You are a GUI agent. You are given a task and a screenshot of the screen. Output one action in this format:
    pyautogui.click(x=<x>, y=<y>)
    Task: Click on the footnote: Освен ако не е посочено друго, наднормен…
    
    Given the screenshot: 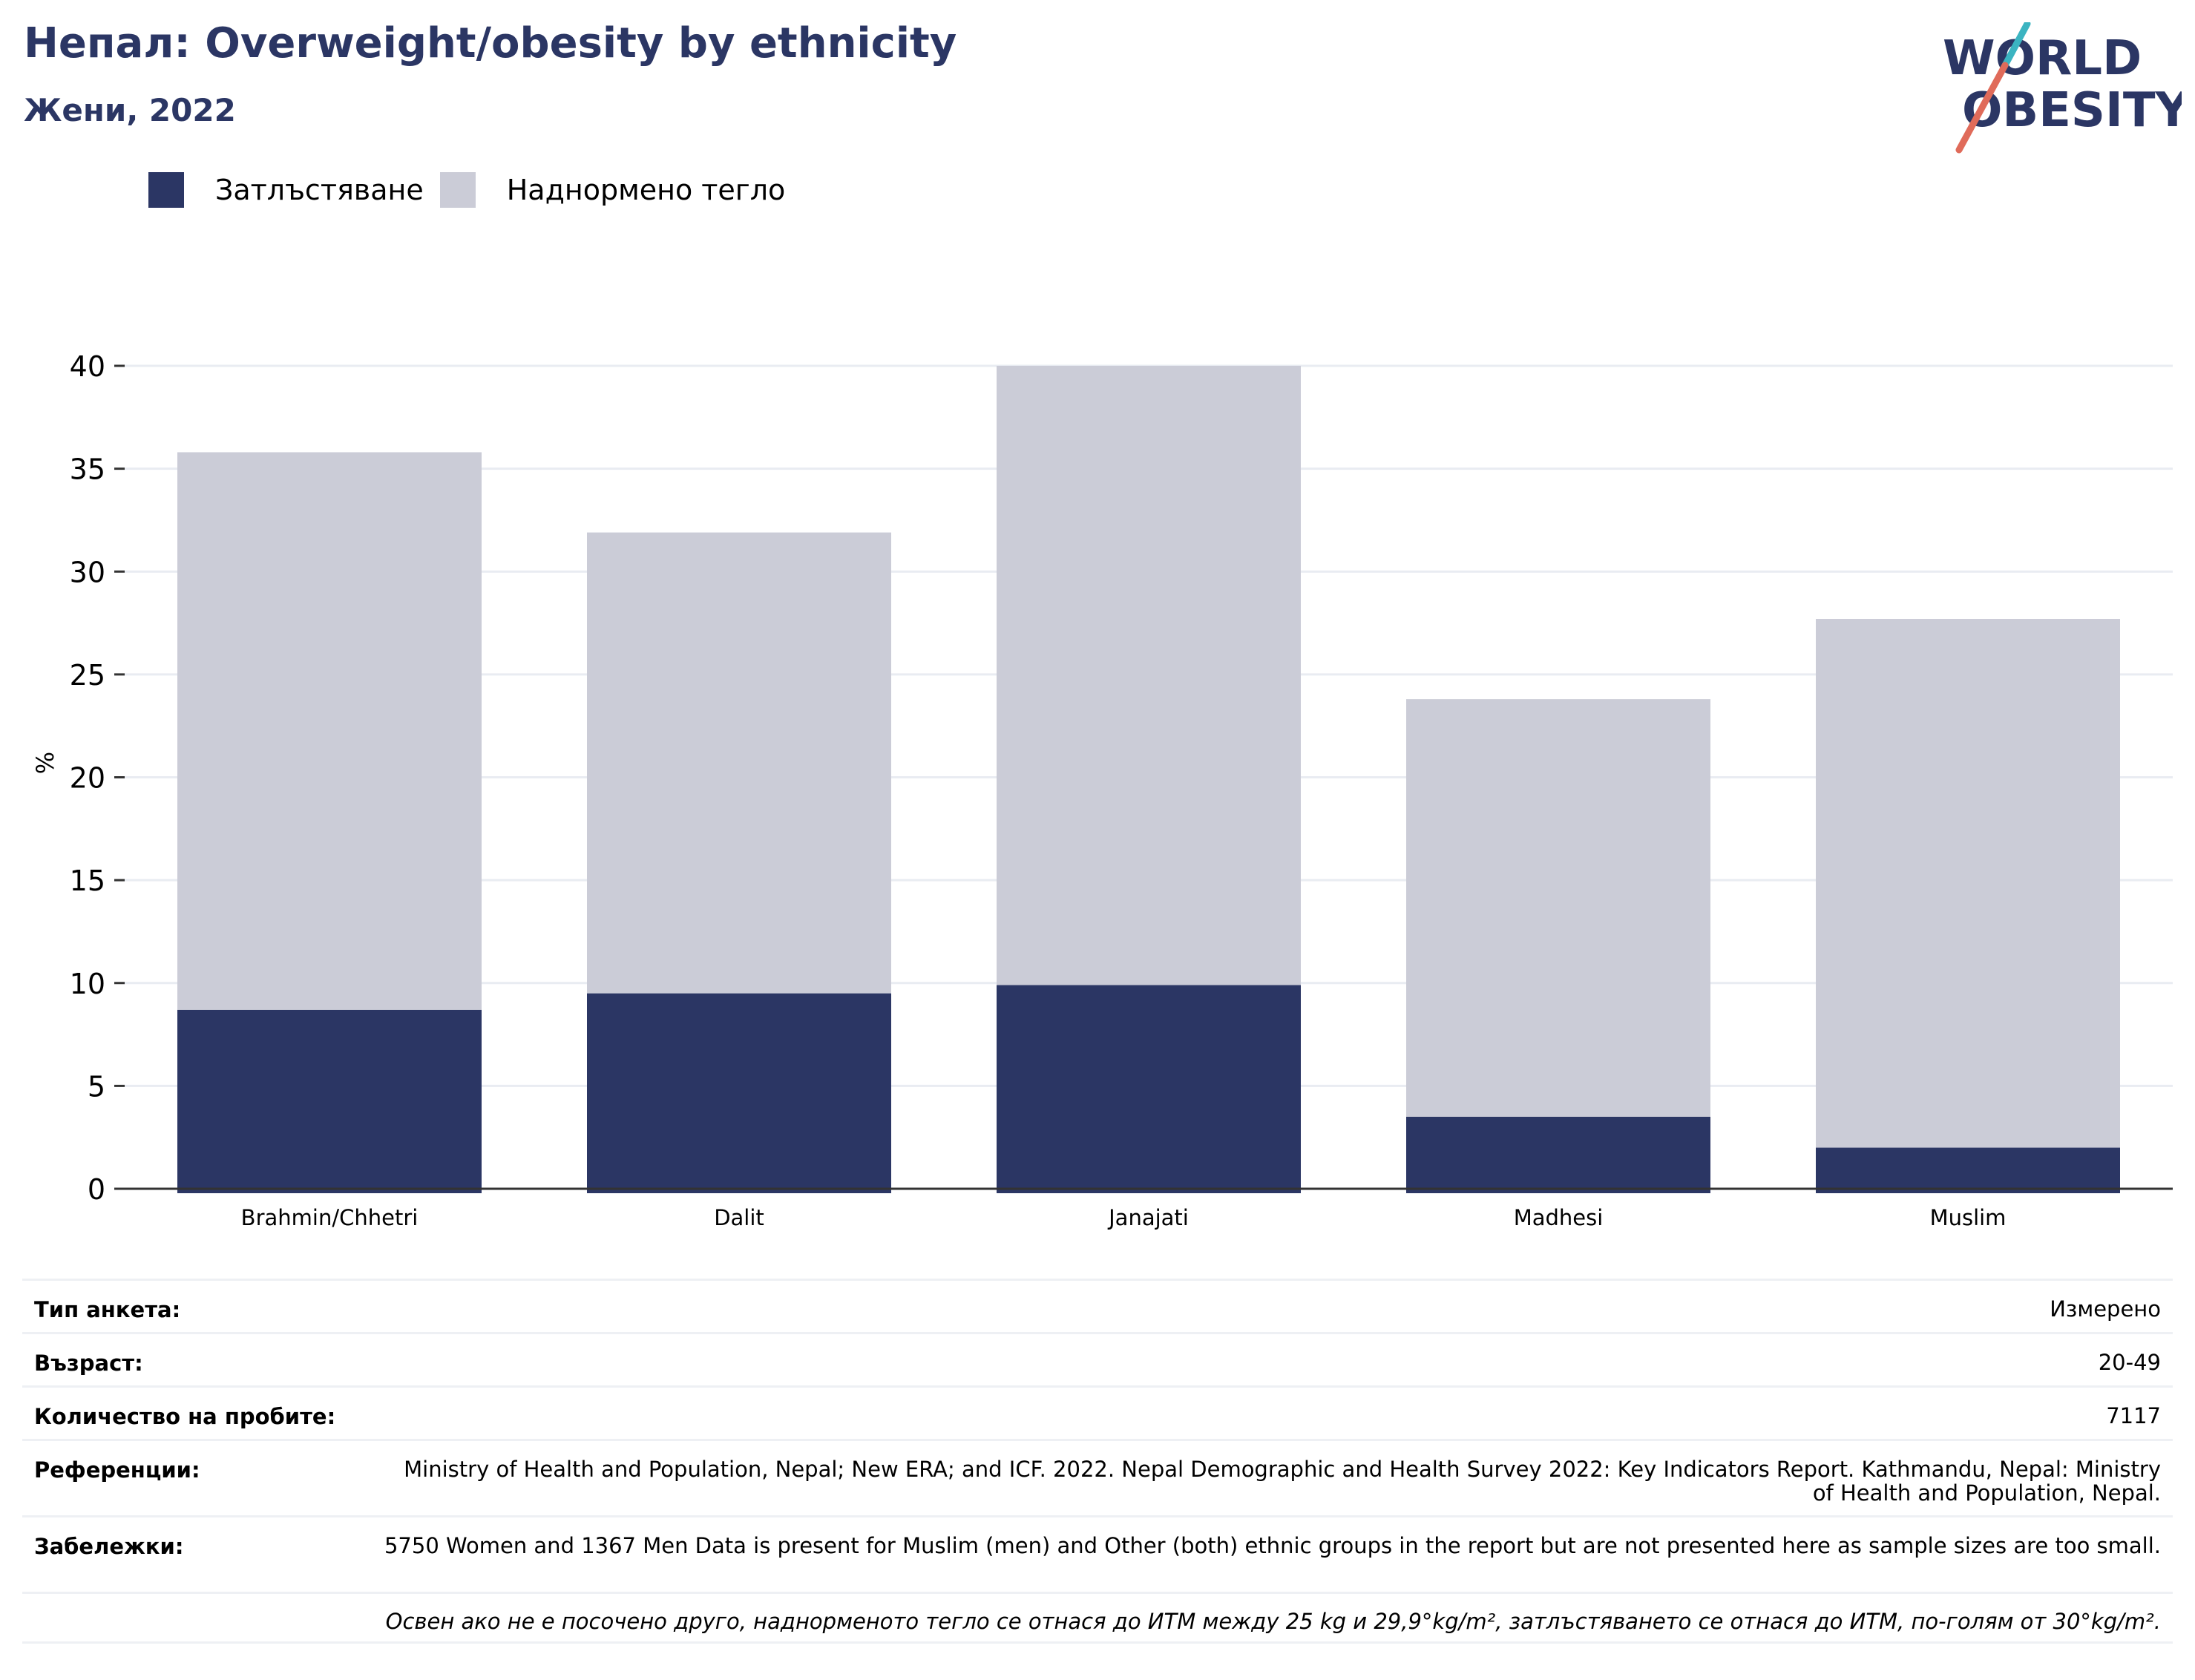 What is the action you would take?
    pyautogui.click(x=1097, y=1618)
    